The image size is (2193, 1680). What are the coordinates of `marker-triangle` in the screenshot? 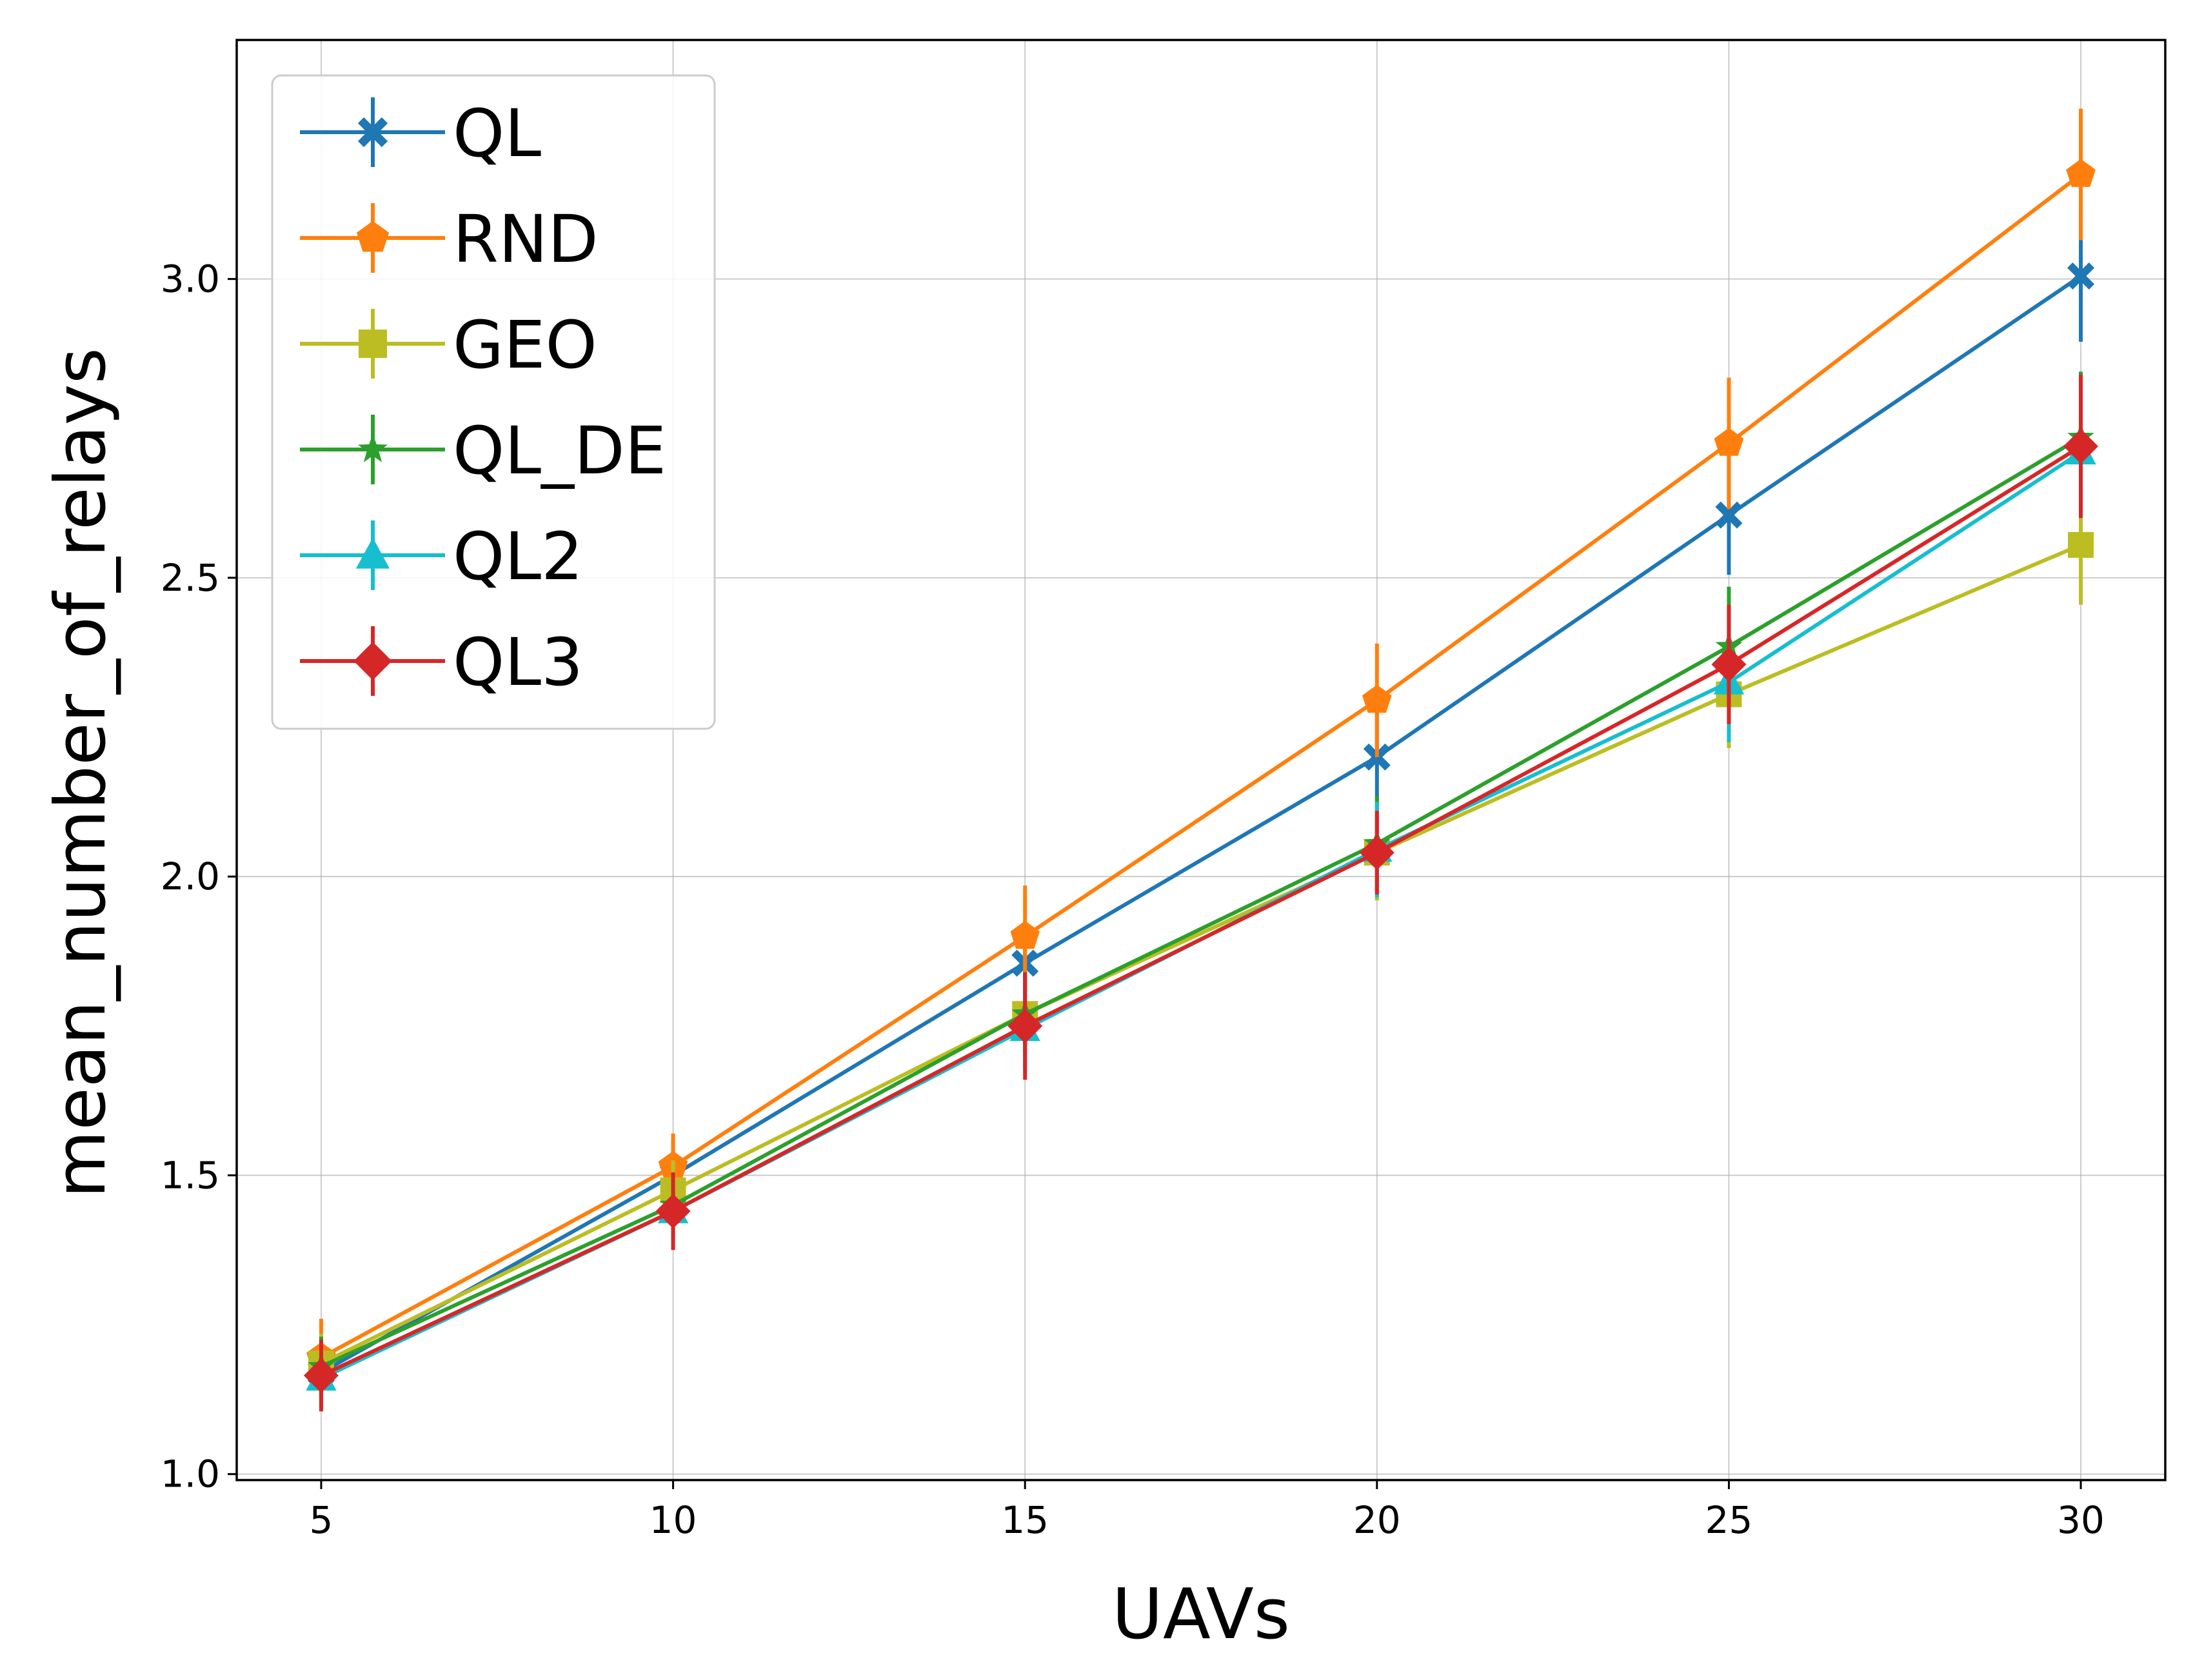 It's located at (372, 553).